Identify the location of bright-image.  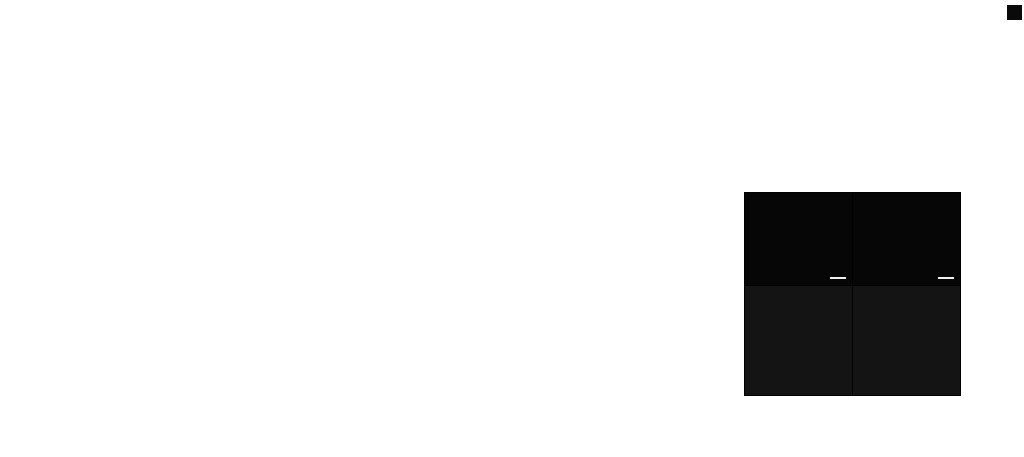
(798, 340).